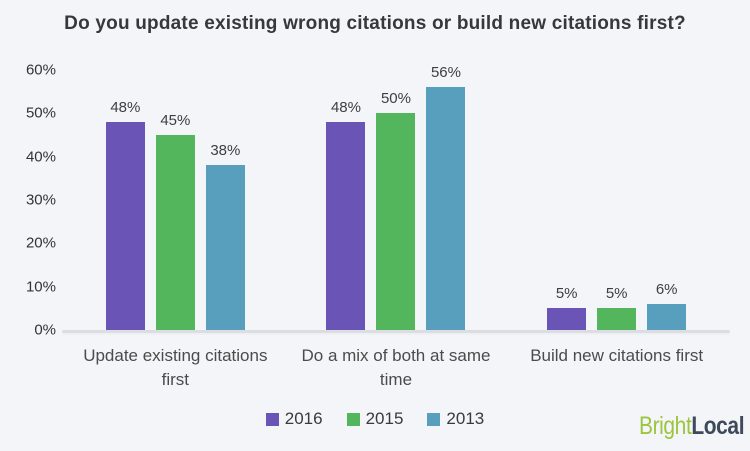  Describe the element at coordinates (396, 331) in the screenshot. I see `x-axis-line` at that location.